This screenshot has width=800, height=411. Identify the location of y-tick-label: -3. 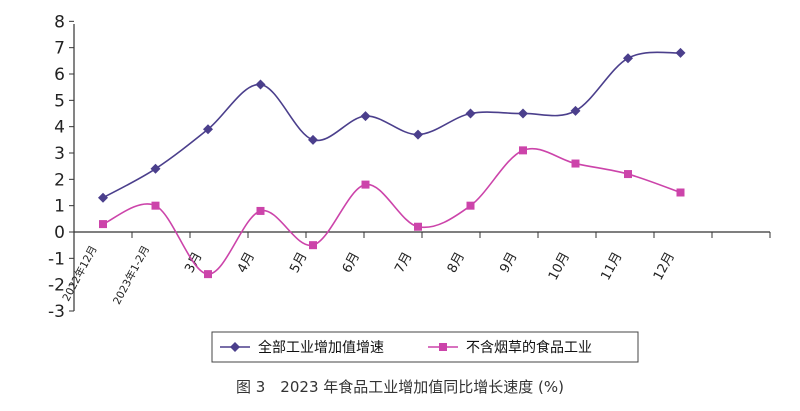
(56, 312).